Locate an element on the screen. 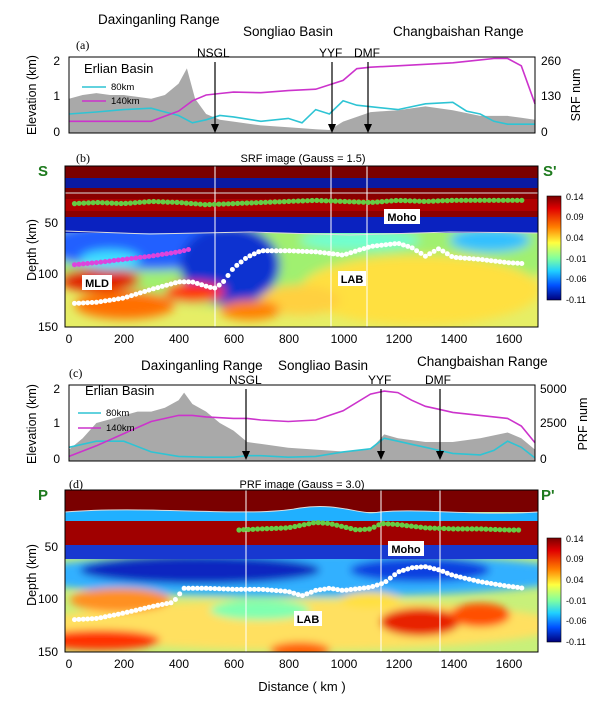 The height and width of the screenshot is (717, 600). y2tick-label-c-5000: 5000 is located at coordinates (553, 389).